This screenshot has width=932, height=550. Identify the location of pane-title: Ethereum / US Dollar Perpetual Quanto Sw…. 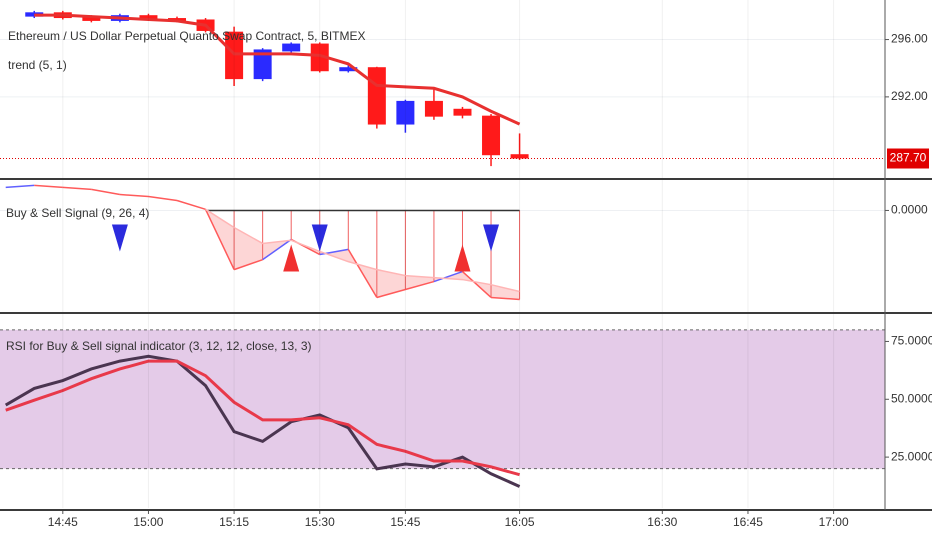
(187, 36).